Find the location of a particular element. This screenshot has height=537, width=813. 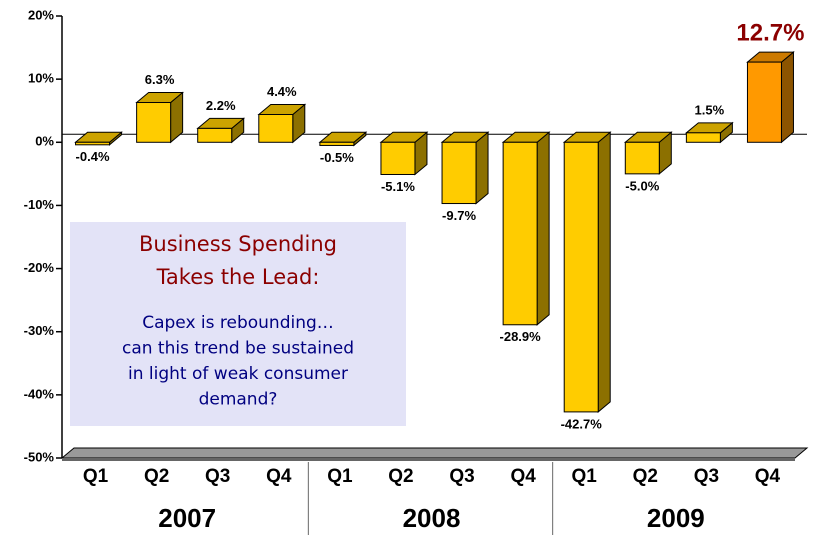

y-tick-label: -20% is located at coordinates (39, 267).